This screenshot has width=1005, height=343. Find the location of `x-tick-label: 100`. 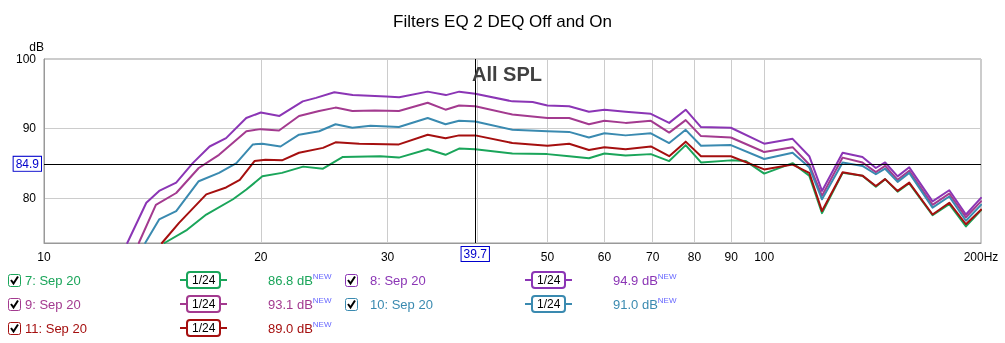

x-tick-label: 100 is located at coordinates (764, 257).